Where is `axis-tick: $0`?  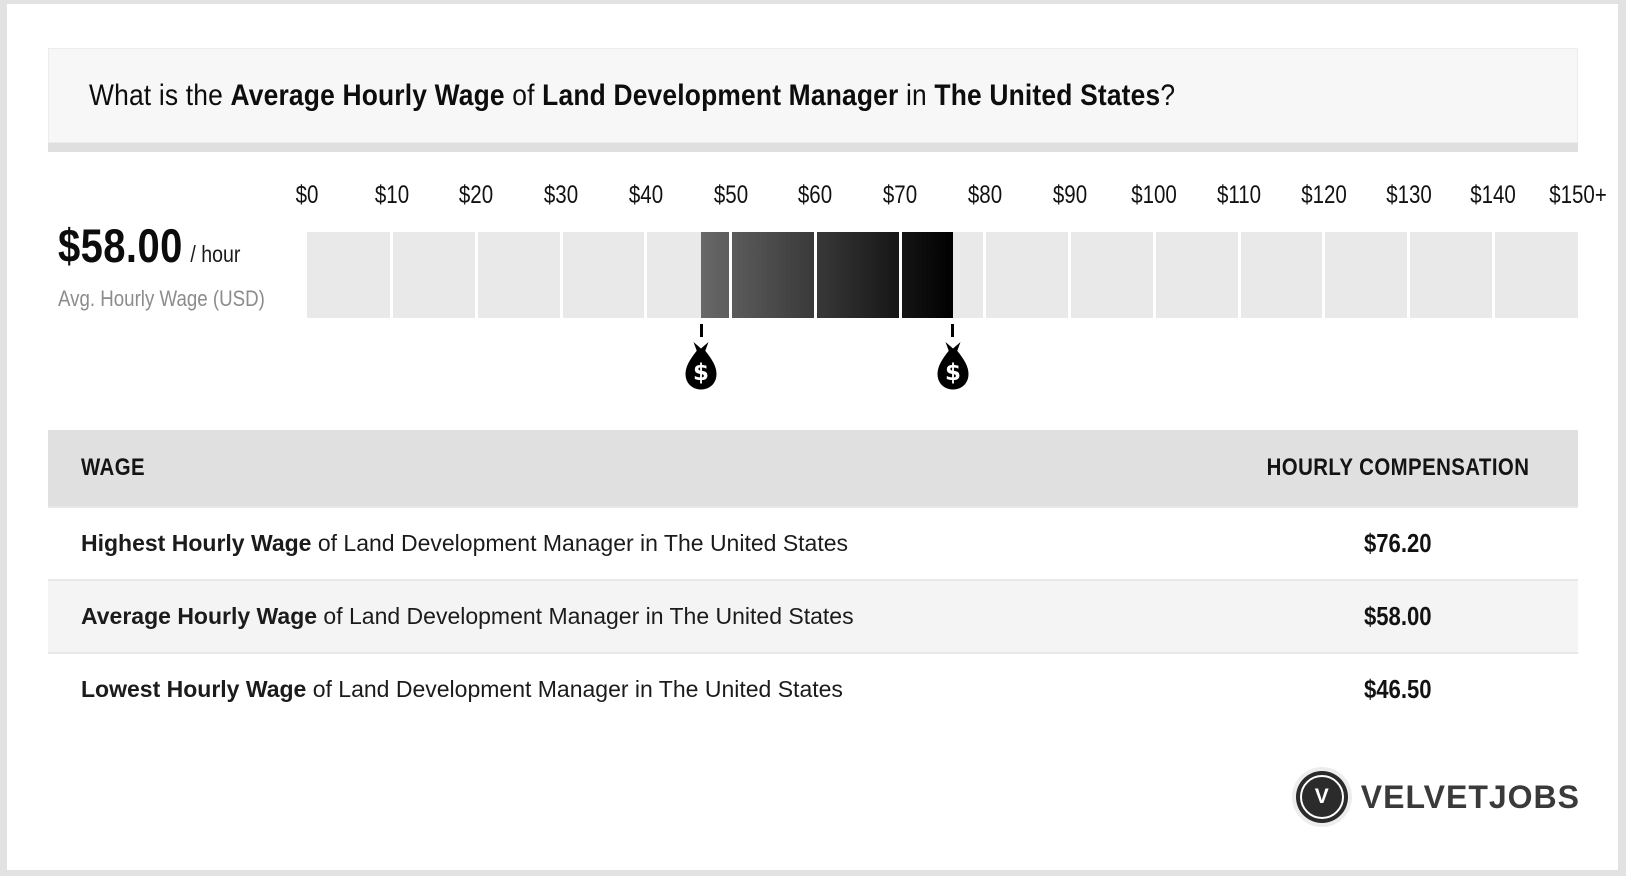 axis-tick: $0 is located at coordinates (307, 195).